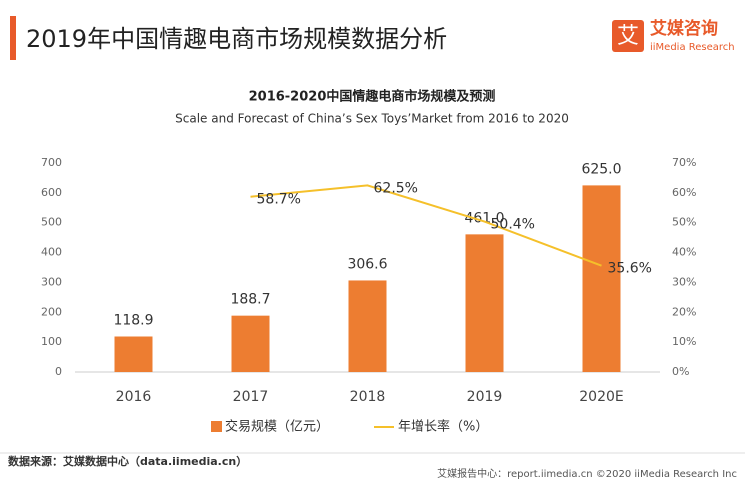 The height and width of the screenshot is (488, 745). I want to click on y2-tick-label: 70%, so click(684, 162).